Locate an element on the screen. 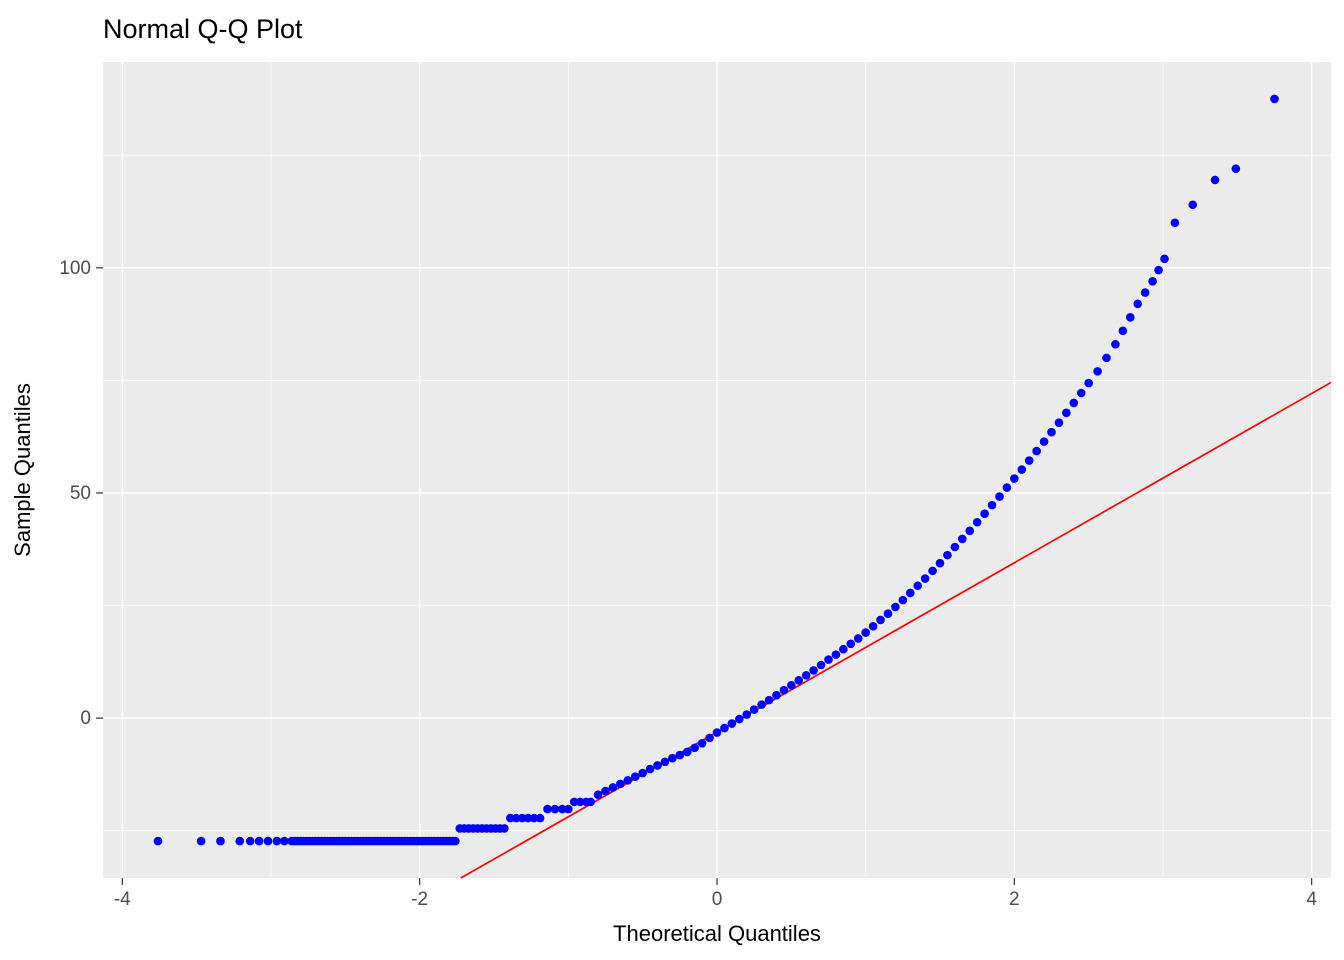  plot-title: Normal Q-Q Plot is located at coordinates (203, 29).